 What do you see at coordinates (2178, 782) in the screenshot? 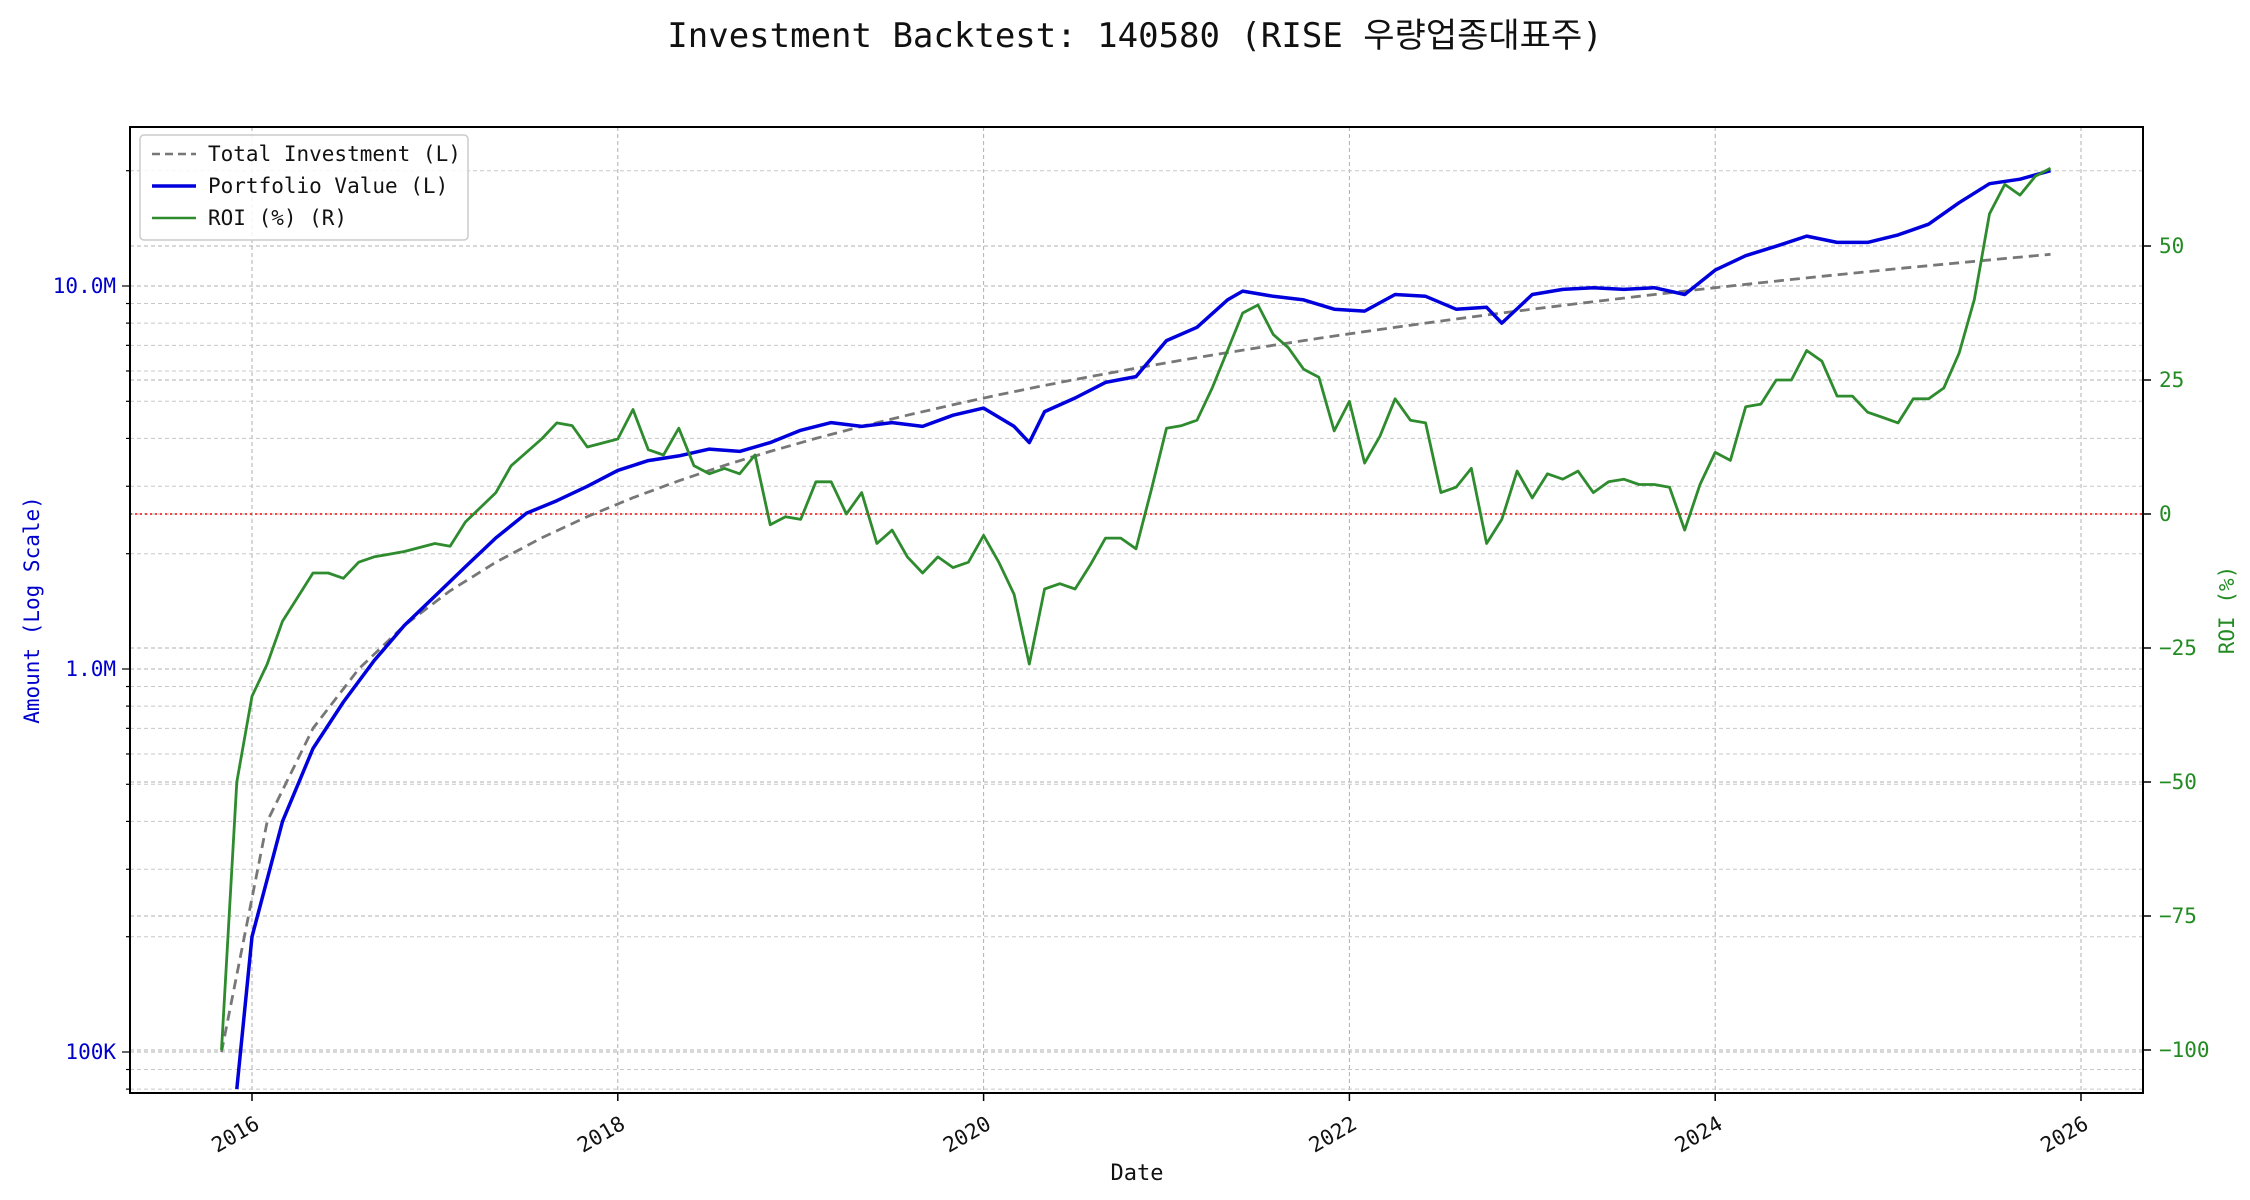
I see `y-right-tick-label: −50` at bounding box center [2178, 782].